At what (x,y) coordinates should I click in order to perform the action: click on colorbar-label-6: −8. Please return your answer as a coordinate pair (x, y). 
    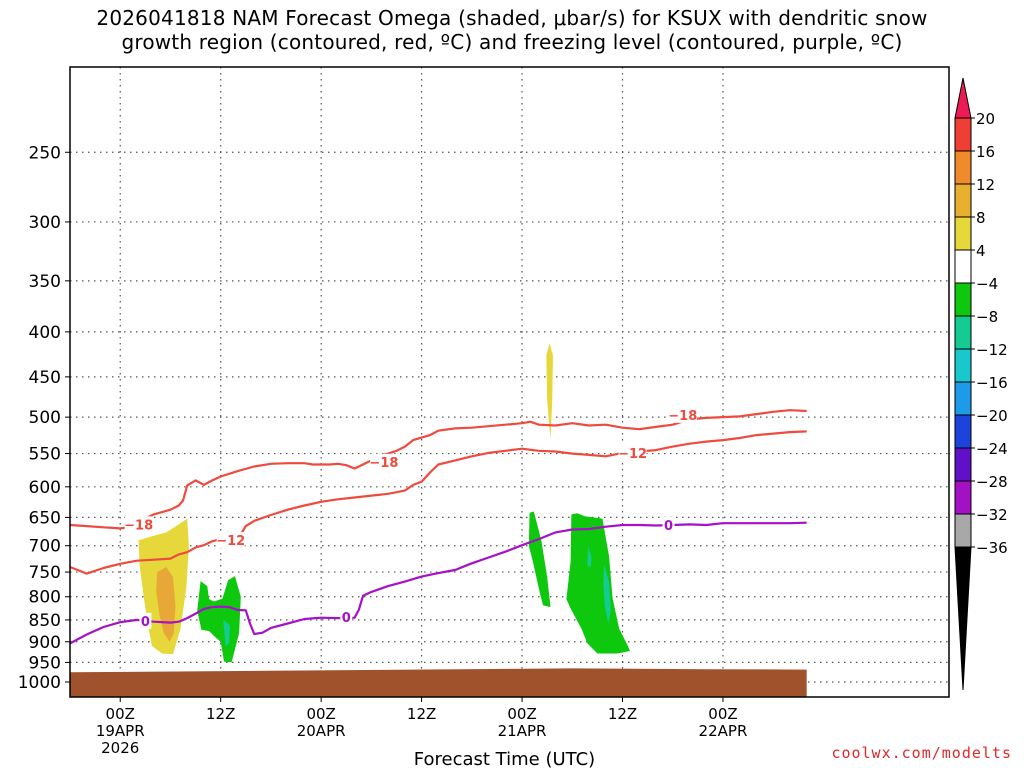
    Looking at the image, I should click on (987, 317).